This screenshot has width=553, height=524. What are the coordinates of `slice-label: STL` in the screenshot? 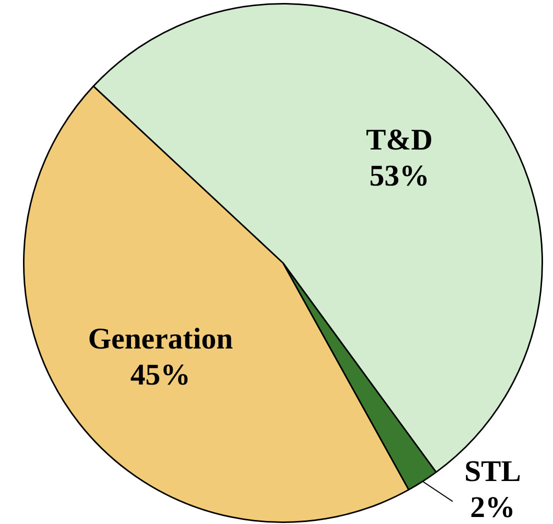 It's located at (493, 471).